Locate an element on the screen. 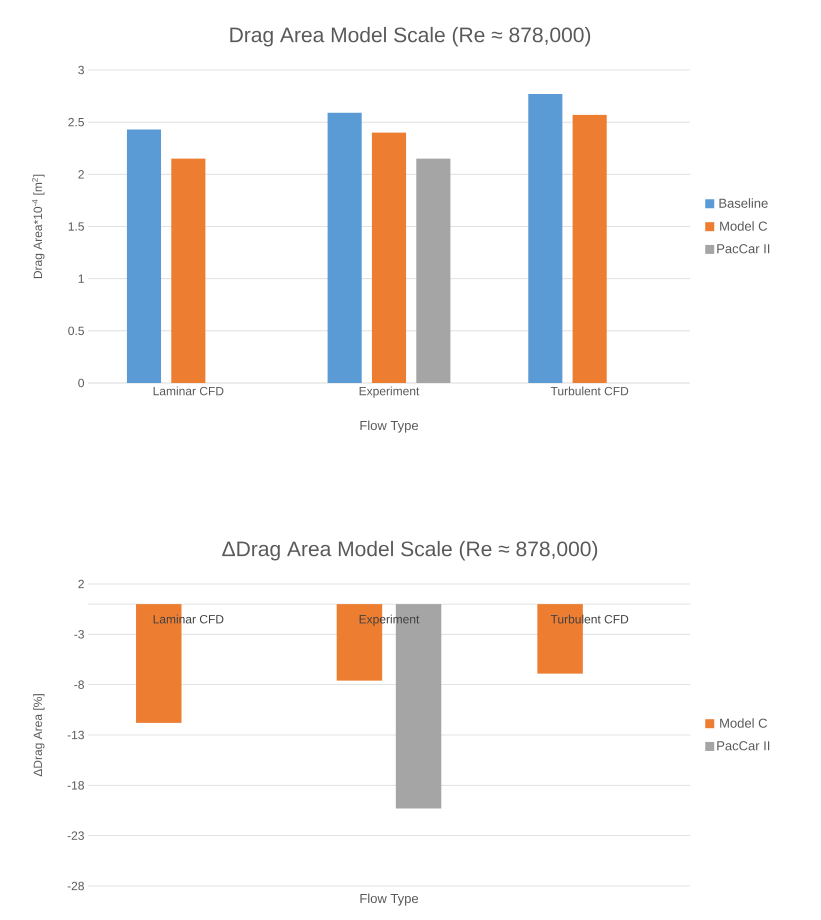 This screenshot has height=920, width=821. x-tick-label: Experiment is located at coordinates (390, 392).